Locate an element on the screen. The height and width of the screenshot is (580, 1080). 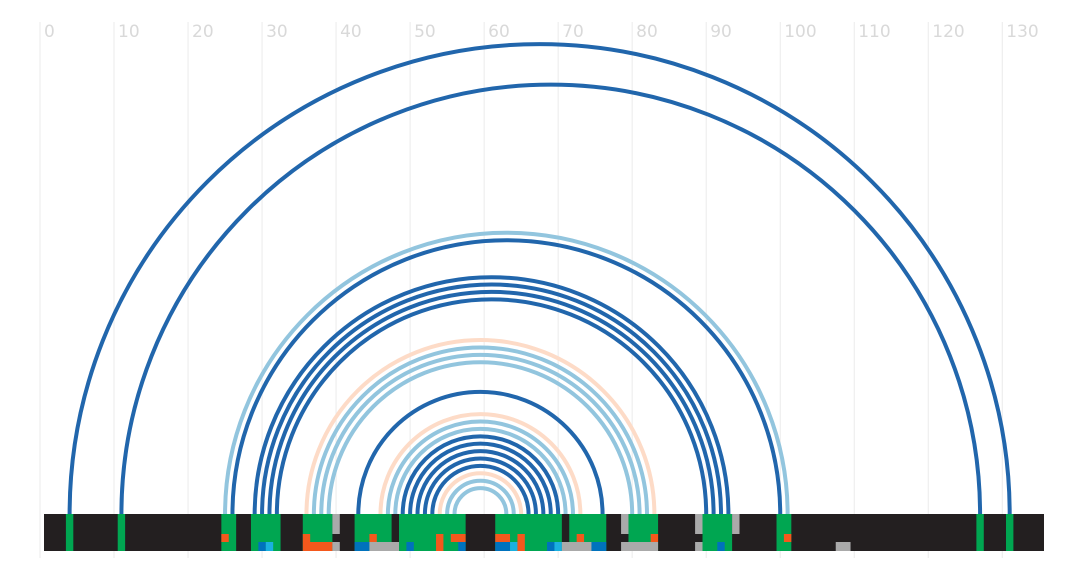
x-tick-label: 30 is located at coordinates (277, 32).